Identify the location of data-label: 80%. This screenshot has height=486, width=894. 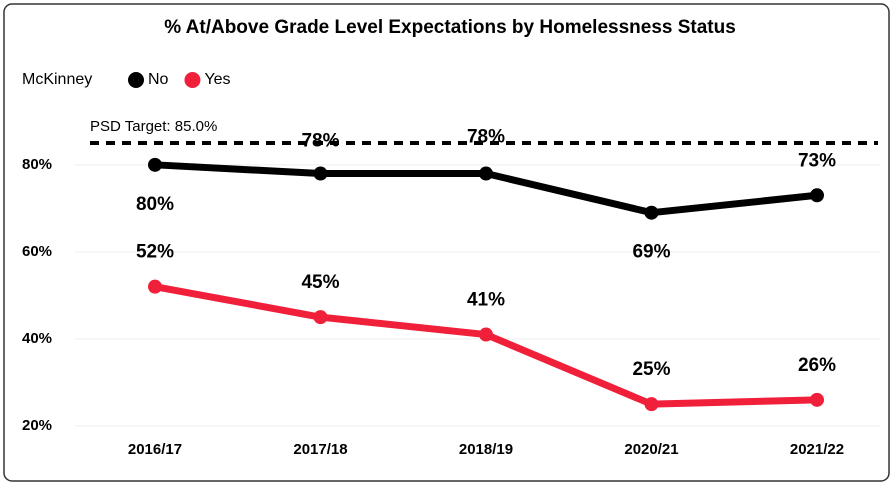
(155, 204).